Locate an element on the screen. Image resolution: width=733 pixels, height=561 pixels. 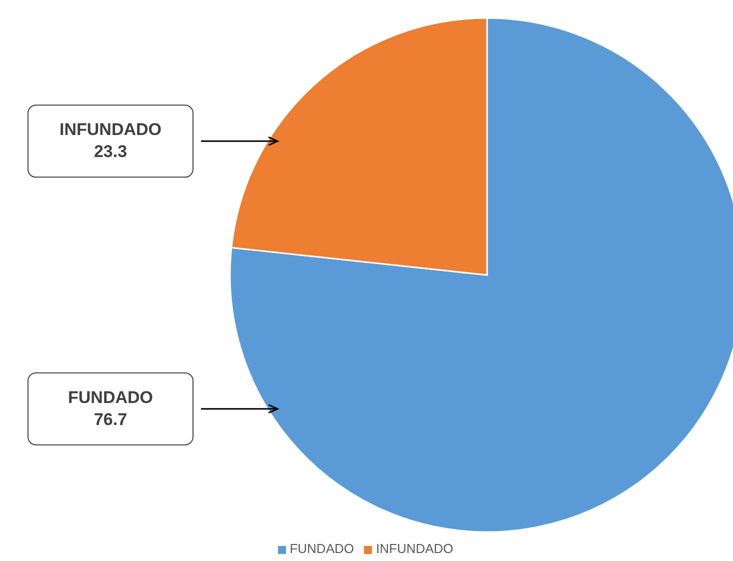
legend-label: INFUNDADO is located at coordinates (415, 548).